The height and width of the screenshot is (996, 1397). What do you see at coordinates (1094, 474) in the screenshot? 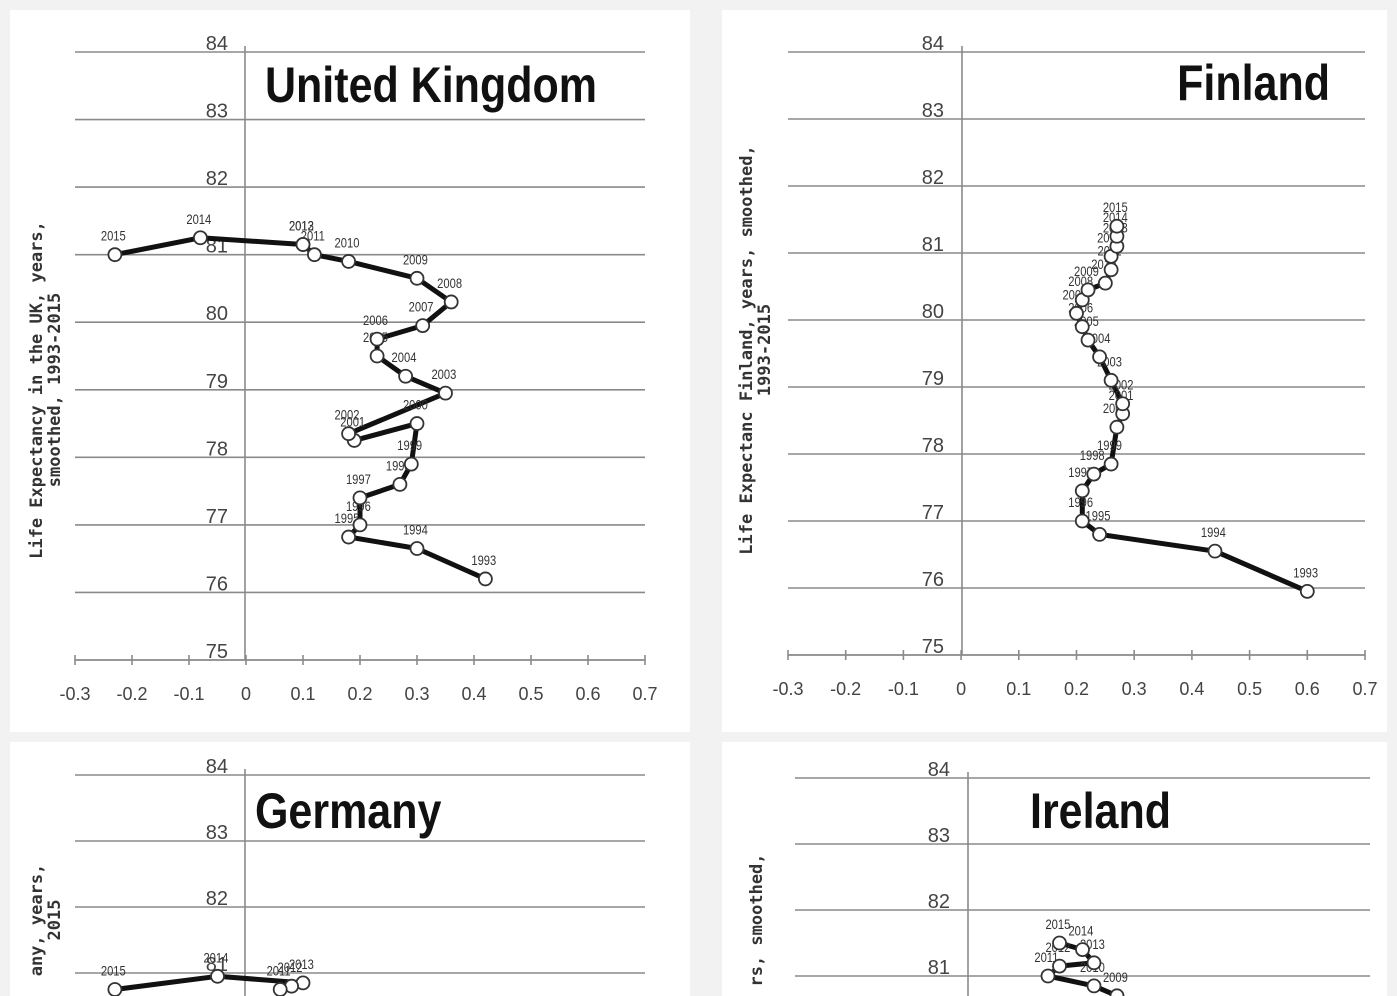
I see `fi-point-1998` at bounding box center [1094, 474].